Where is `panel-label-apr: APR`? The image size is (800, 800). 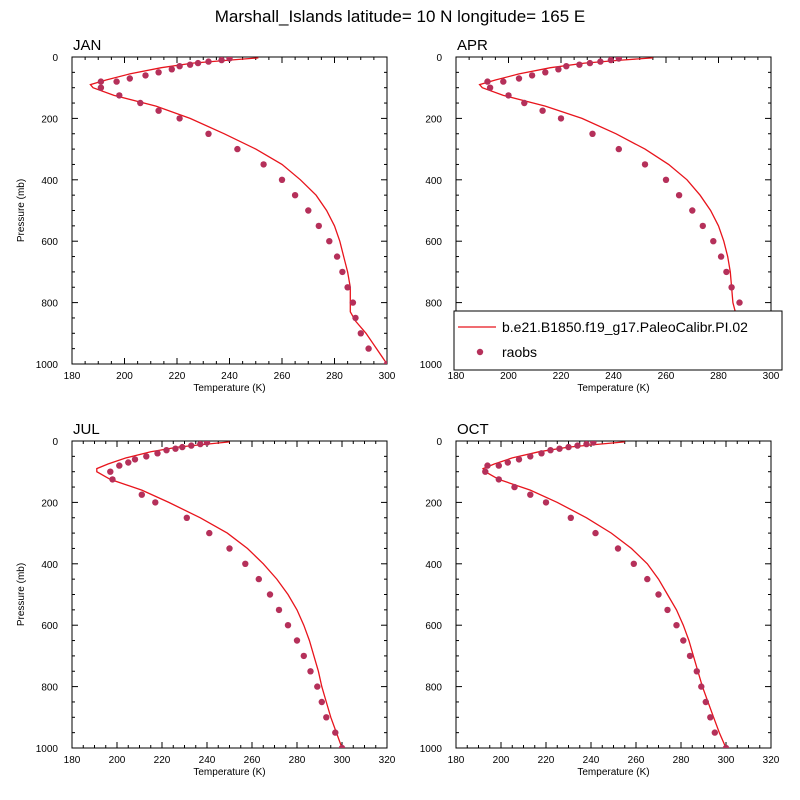
panel-label-apr: APR is located at coordinates (472, 45).